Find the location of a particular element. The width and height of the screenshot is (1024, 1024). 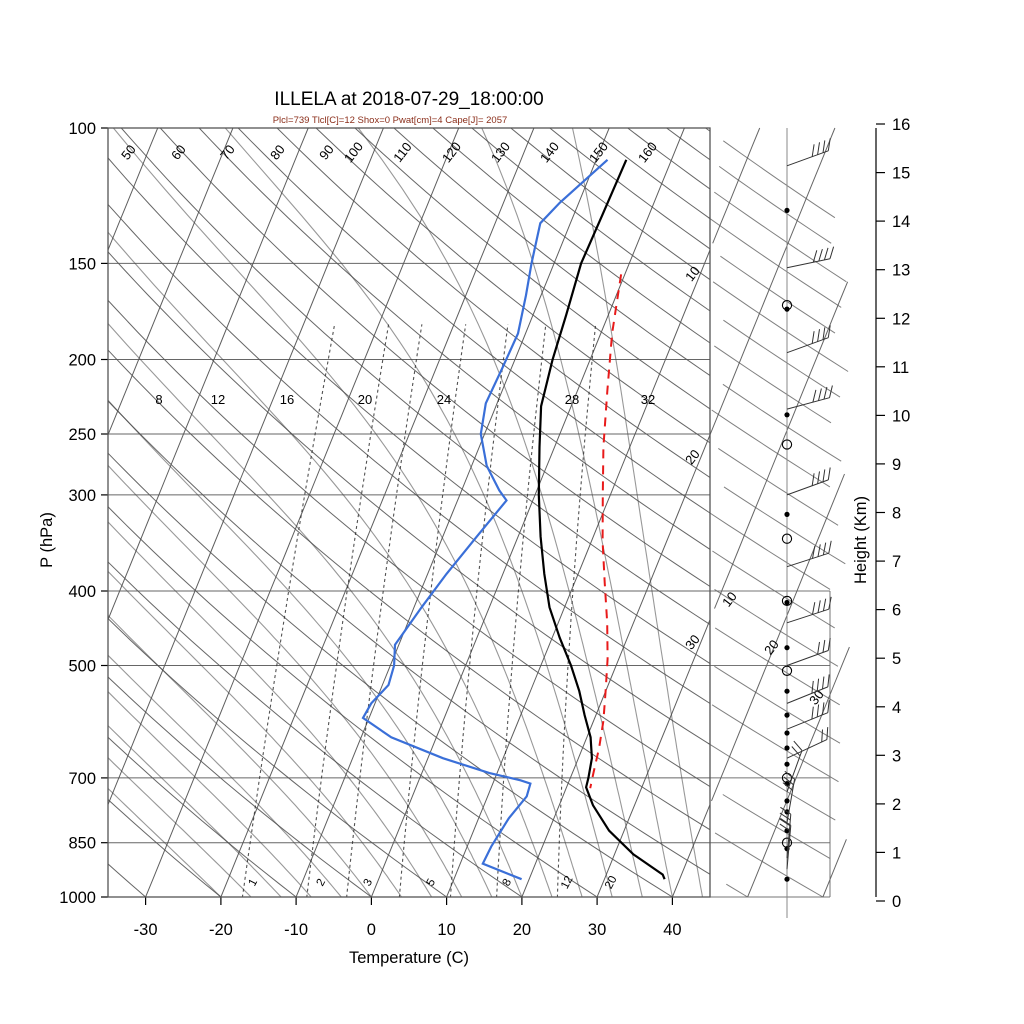

y-tick-right: 13 is located at coordinates (901, 271).